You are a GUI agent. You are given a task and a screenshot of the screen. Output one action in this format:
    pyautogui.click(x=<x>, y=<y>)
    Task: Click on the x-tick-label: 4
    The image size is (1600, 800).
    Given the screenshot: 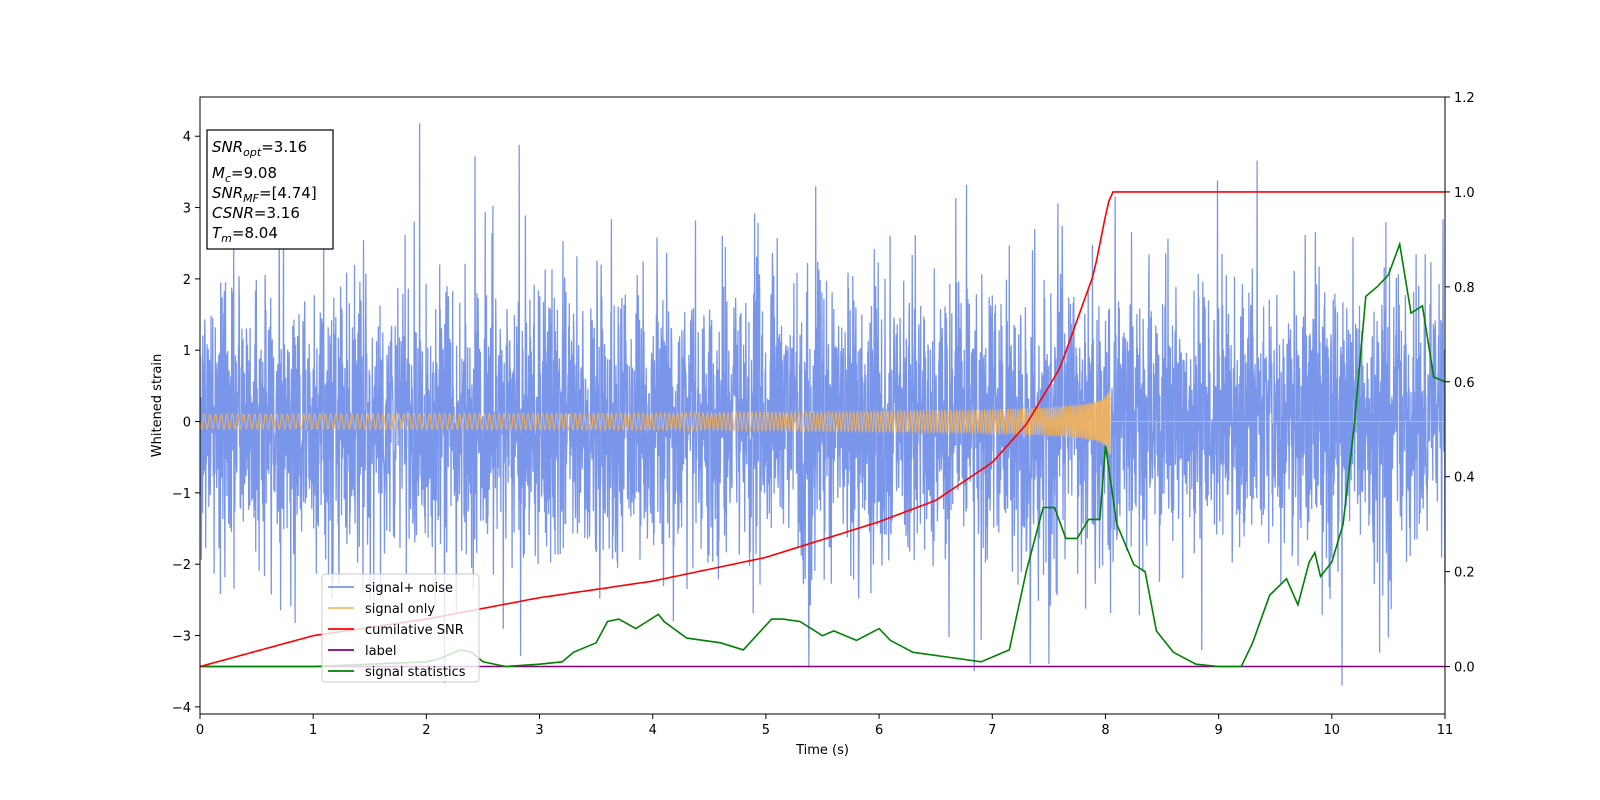 What is the action you would take?
    pyautogui.click(x=653, y=730)
    